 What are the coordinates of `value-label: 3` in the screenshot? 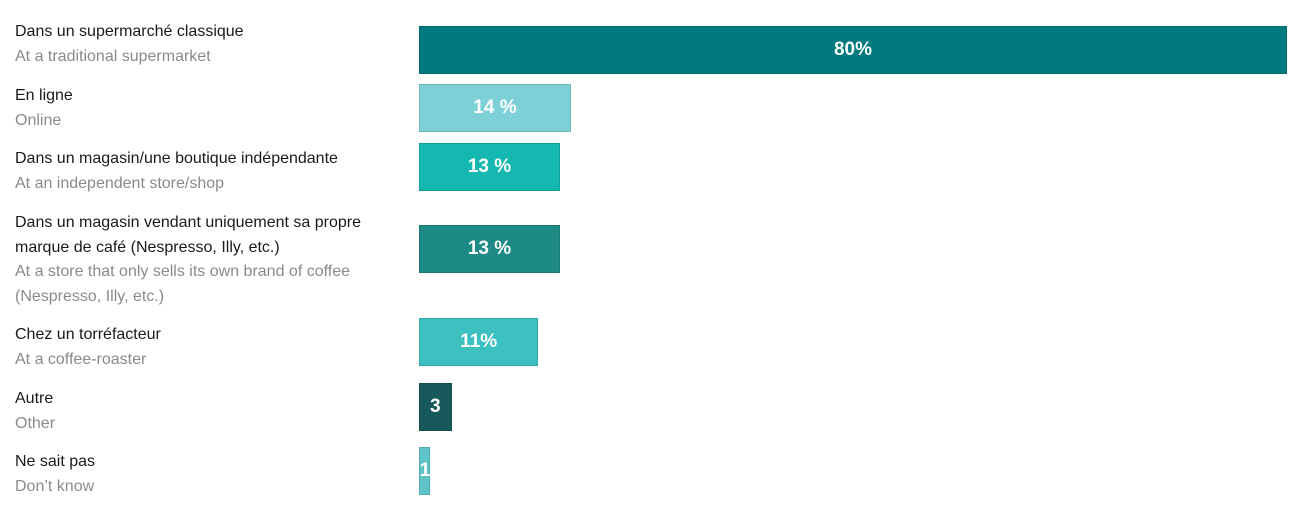 It's located at (435, 406).